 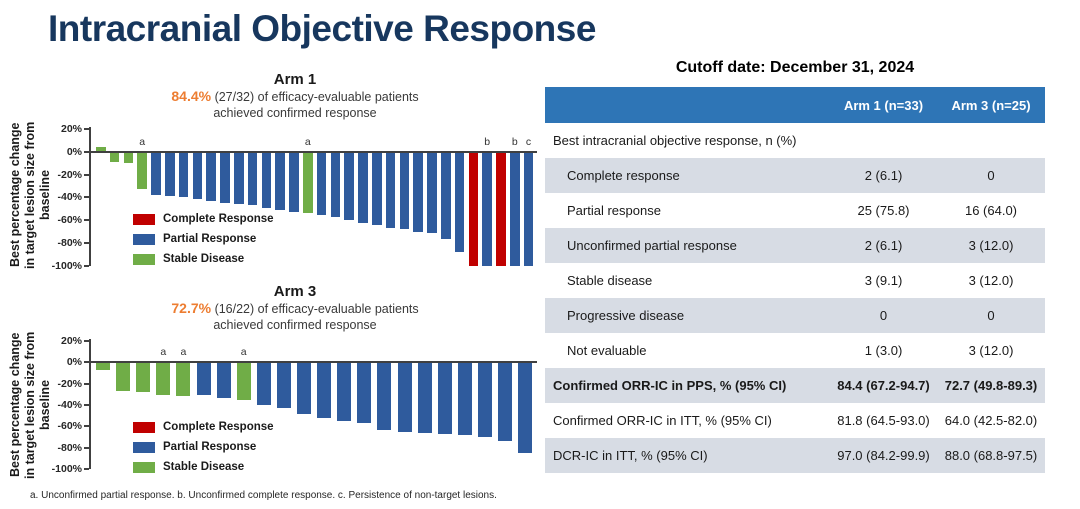 What do you see at coordinates (795, 350) in the screenshot?
I see `table-row: Not evaluable 1 (3.0) 3 (12.0)` at bounding box center [795, 350].